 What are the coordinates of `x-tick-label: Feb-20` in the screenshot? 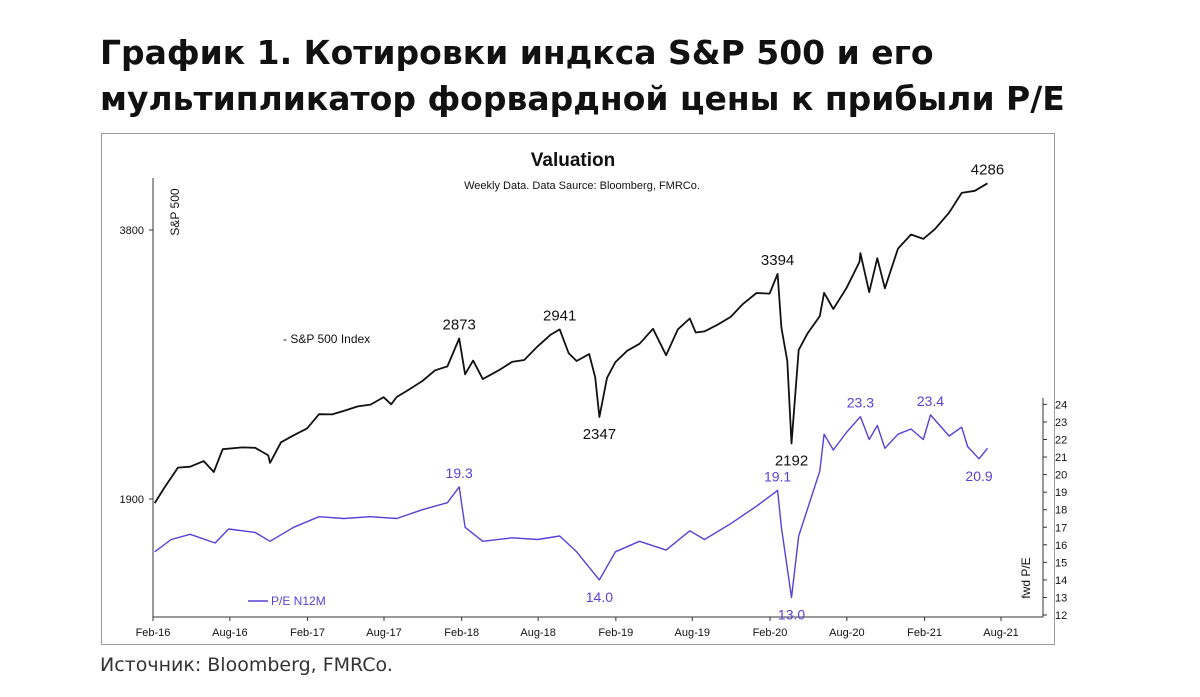 It's located at (770, 633).